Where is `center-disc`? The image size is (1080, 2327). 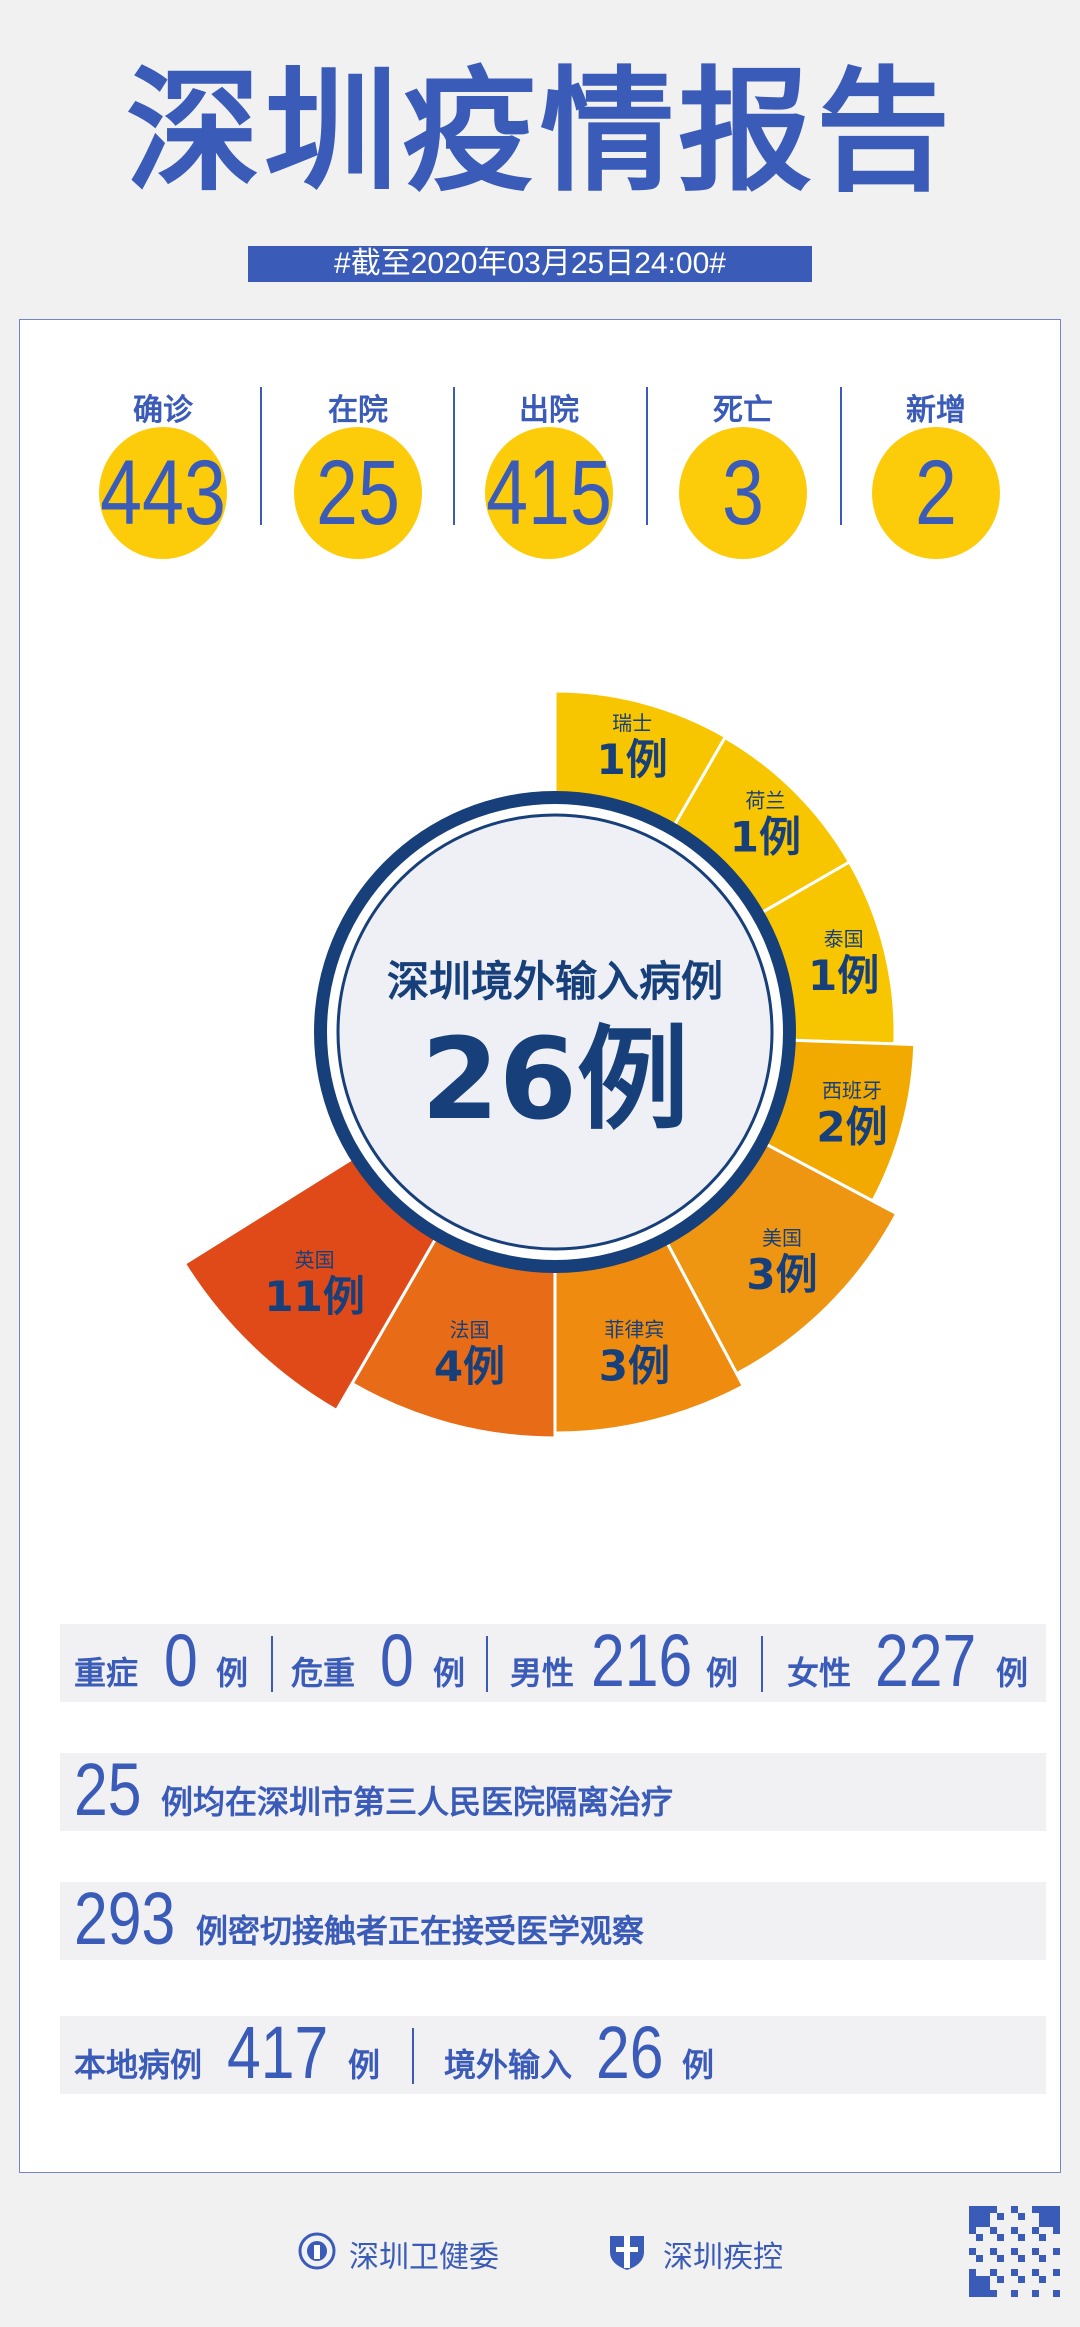 center-disc is located at coordinates (555, 1032).